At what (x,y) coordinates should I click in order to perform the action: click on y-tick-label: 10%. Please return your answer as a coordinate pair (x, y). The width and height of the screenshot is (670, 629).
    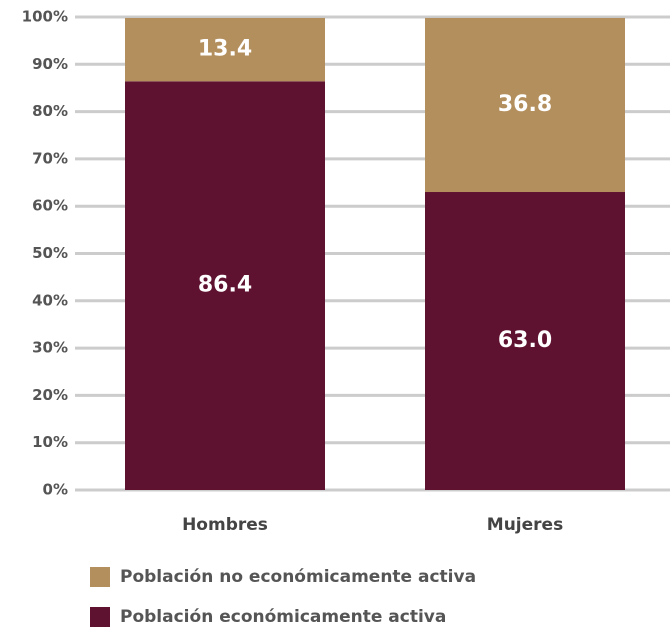
    Looking at the image, I should click on (50, 442).